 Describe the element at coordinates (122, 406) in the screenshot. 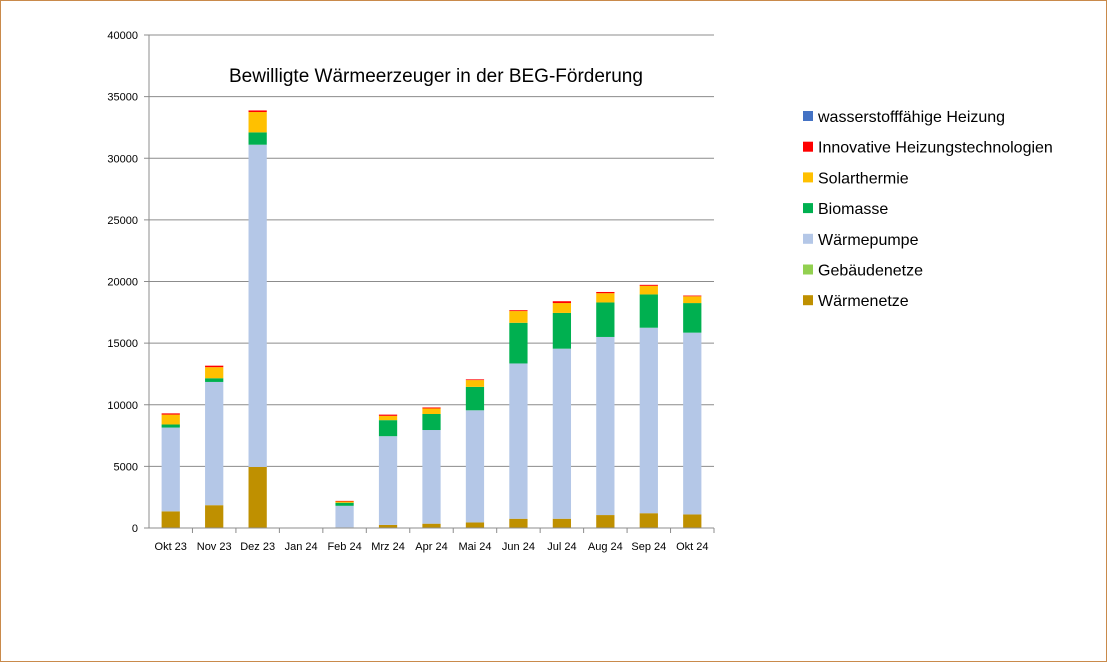

I see `y-tick-label: 10000` at that location.